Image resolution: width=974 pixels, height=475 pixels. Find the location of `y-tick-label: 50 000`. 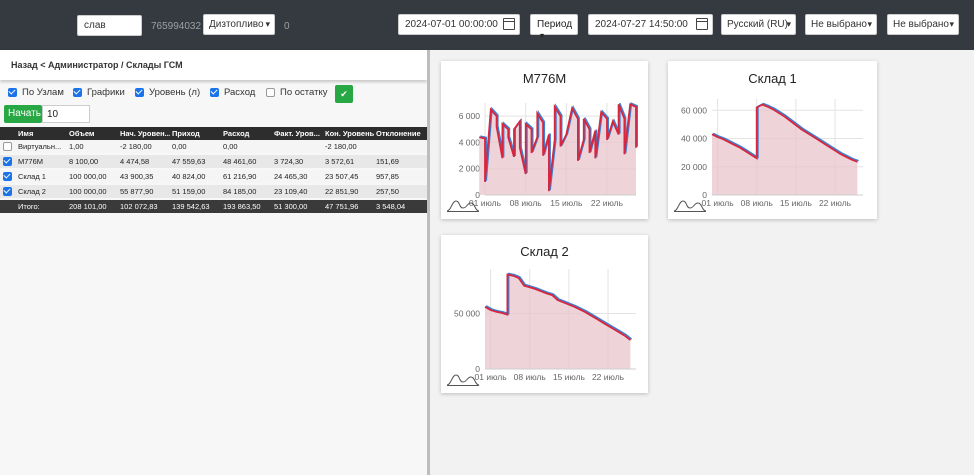

y-tick-label: 50 000 is located at coordinates (467, 313).